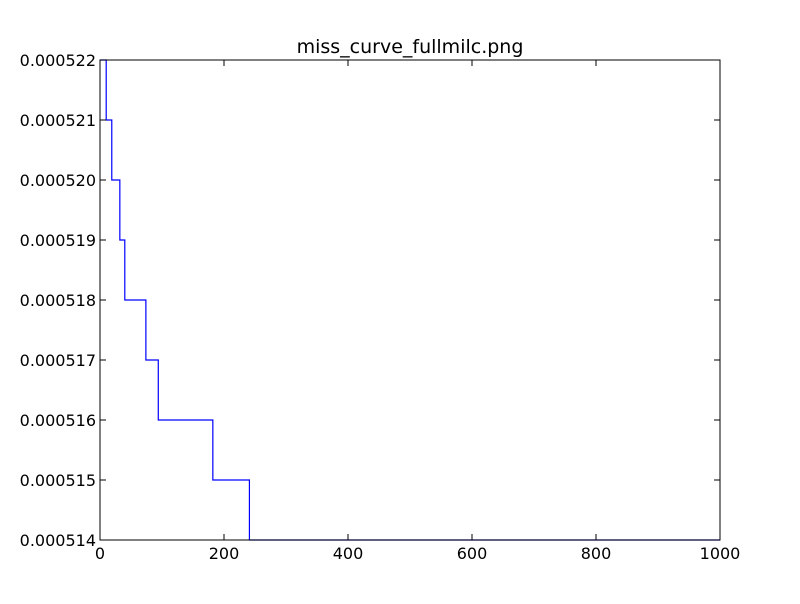 The height and width of the screenshot is (604, 800). Describe the element at coordinates (58, 240) in the screenshot. I see `y-tick-label: 0.000519` at that location.